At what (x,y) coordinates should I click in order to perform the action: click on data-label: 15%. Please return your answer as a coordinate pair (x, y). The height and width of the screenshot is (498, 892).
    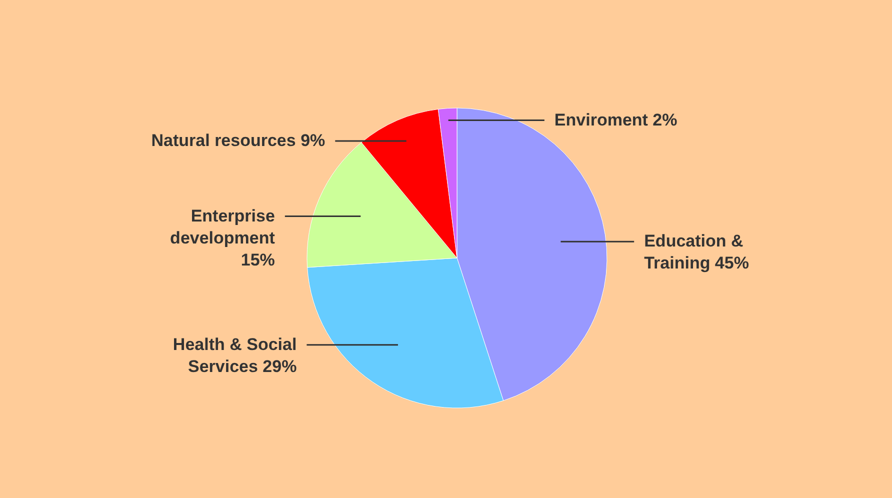
    Looking at the image, I should click on (257, 260).